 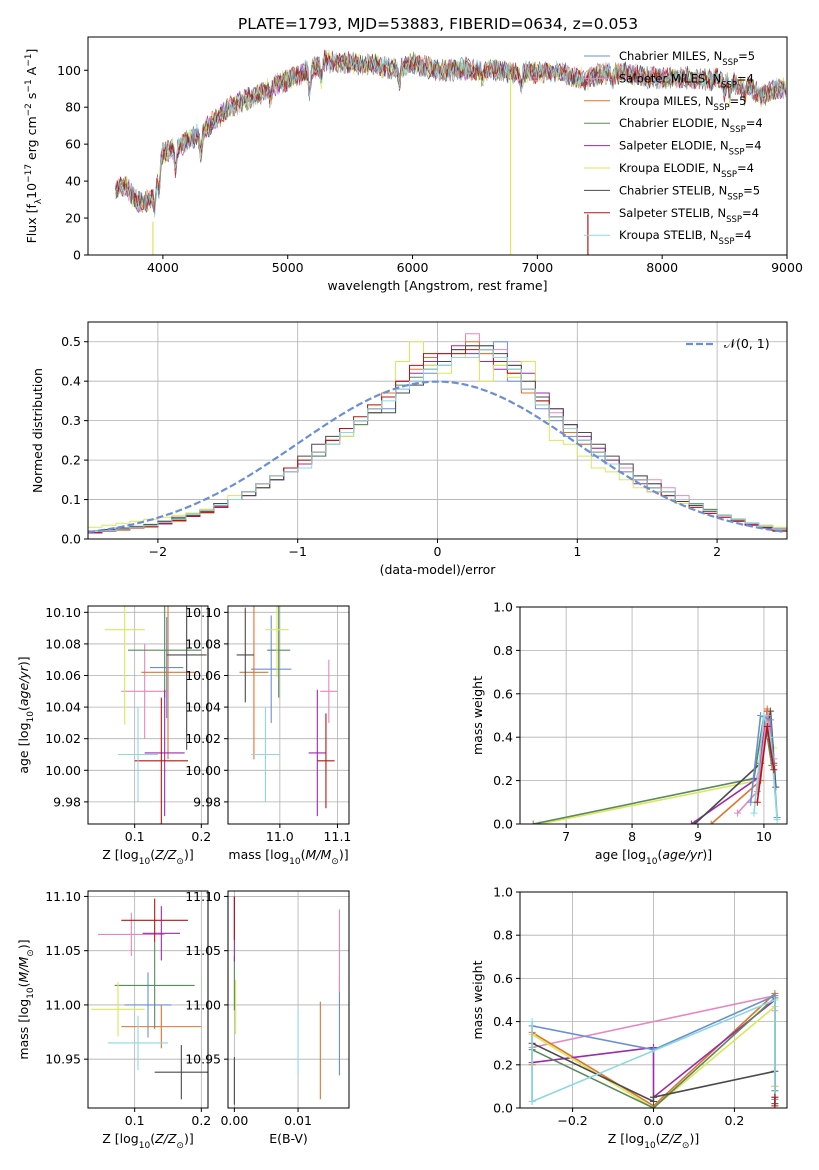 What do you see at coordinates (158, 551) in the screenshot?
I see `x-tick-label: −2` at bounding box center [158, 551].